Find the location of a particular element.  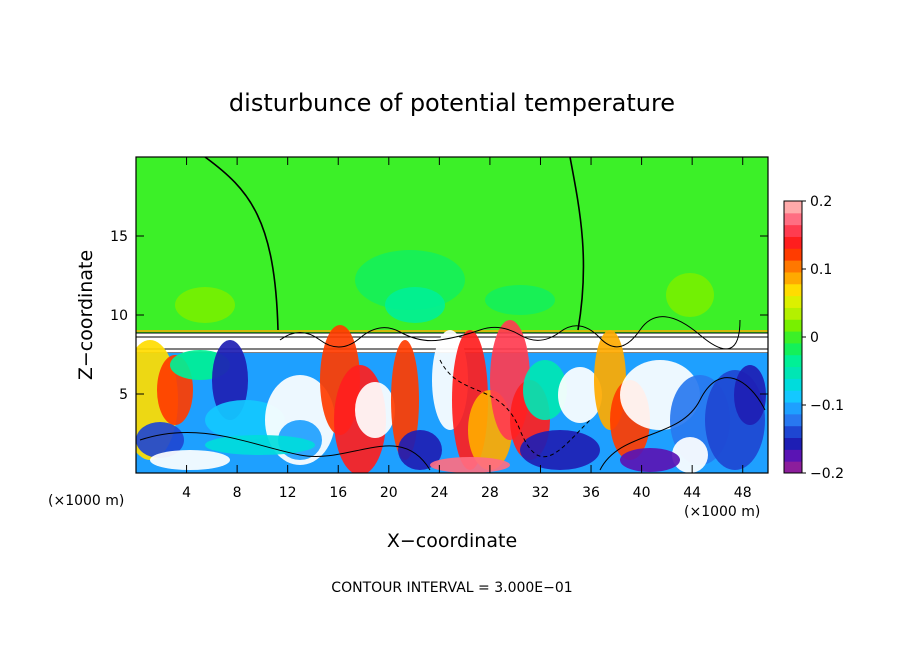

zero-contour-left is located at coordinates (241, 244).